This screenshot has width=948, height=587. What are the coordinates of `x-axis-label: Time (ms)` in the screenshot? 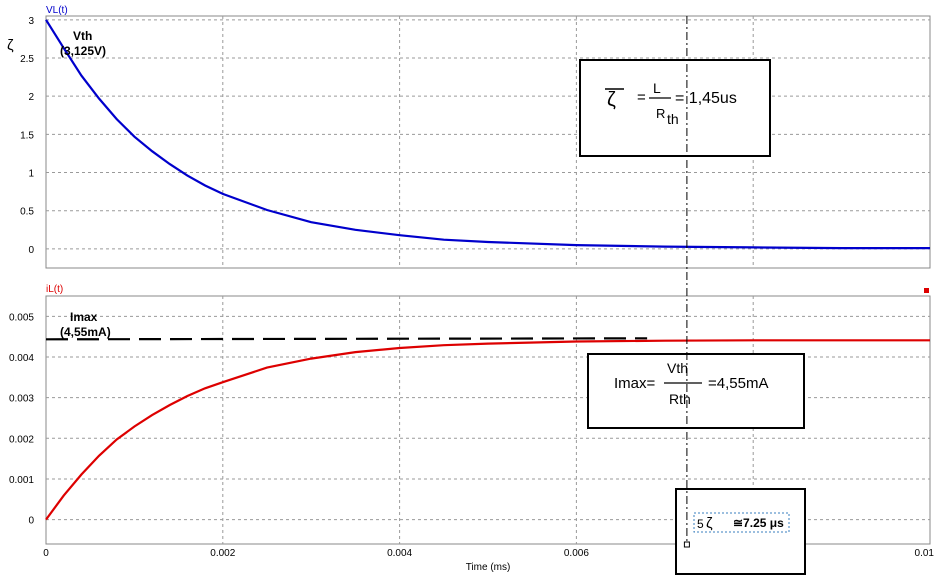 It's located at (488, 567).